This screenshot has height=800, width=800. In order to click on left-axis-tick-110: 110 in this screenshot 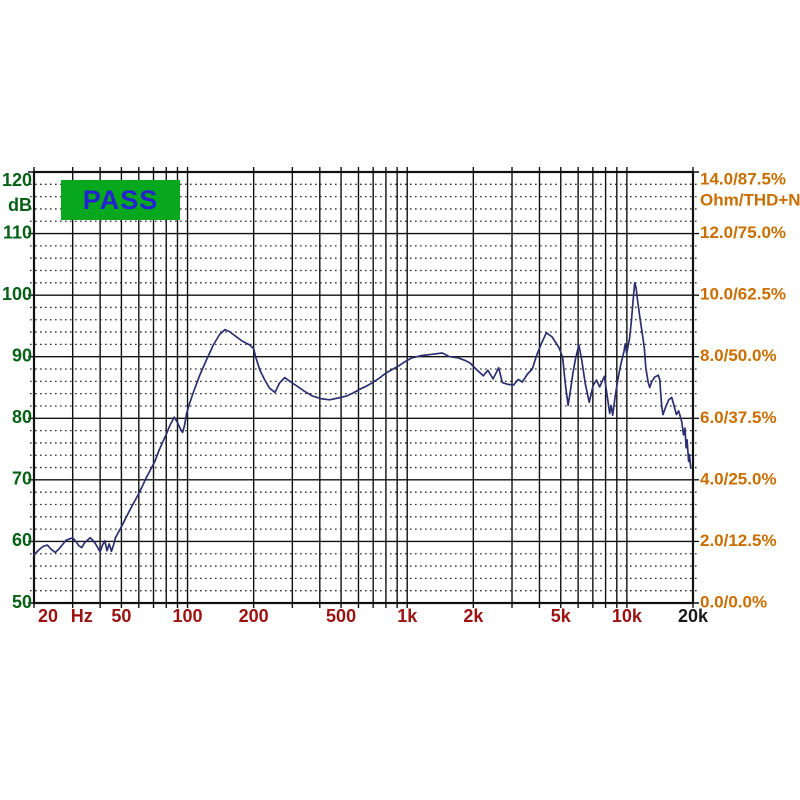, I will do `click(17, 232)`.